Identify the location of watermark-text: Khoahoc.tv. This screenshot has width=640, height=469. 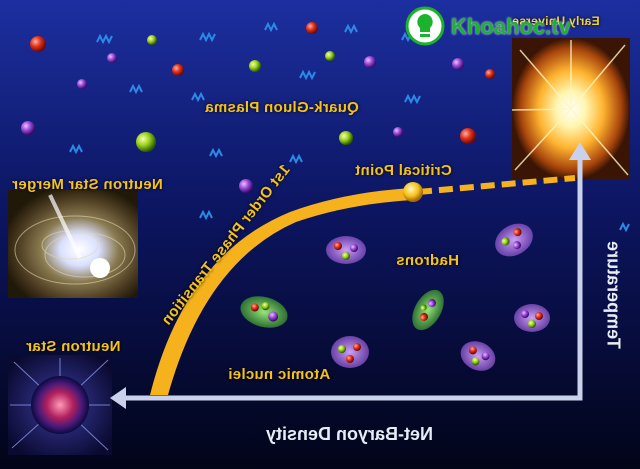
(511, 26).